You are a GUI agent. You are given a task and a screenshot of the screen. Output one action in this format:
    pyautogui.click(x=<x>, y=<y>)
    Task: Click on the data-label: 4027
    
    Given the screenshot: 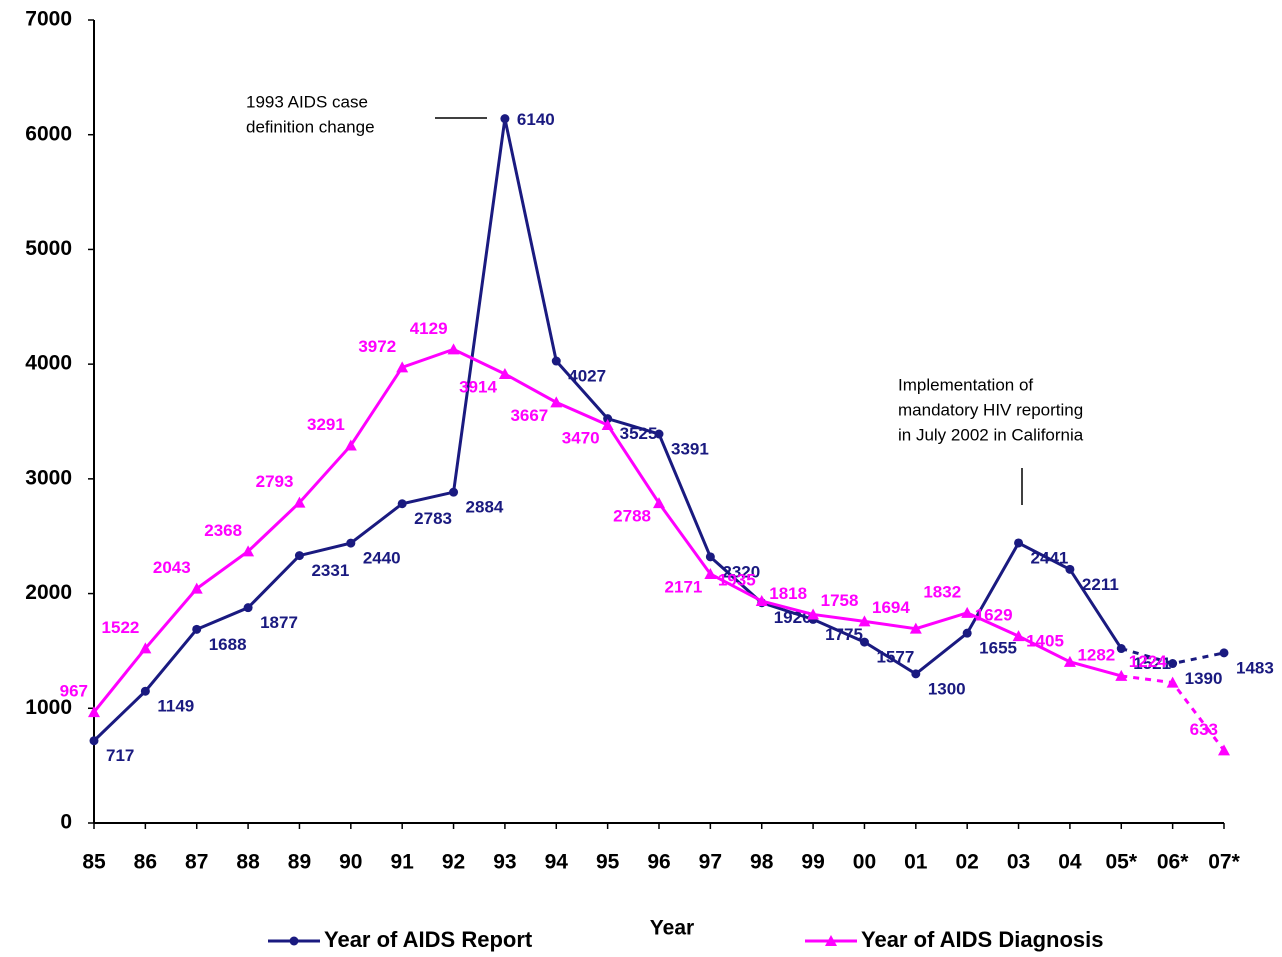 What is the action you would take?
    pyautogui.click(x=587, y=376)
    